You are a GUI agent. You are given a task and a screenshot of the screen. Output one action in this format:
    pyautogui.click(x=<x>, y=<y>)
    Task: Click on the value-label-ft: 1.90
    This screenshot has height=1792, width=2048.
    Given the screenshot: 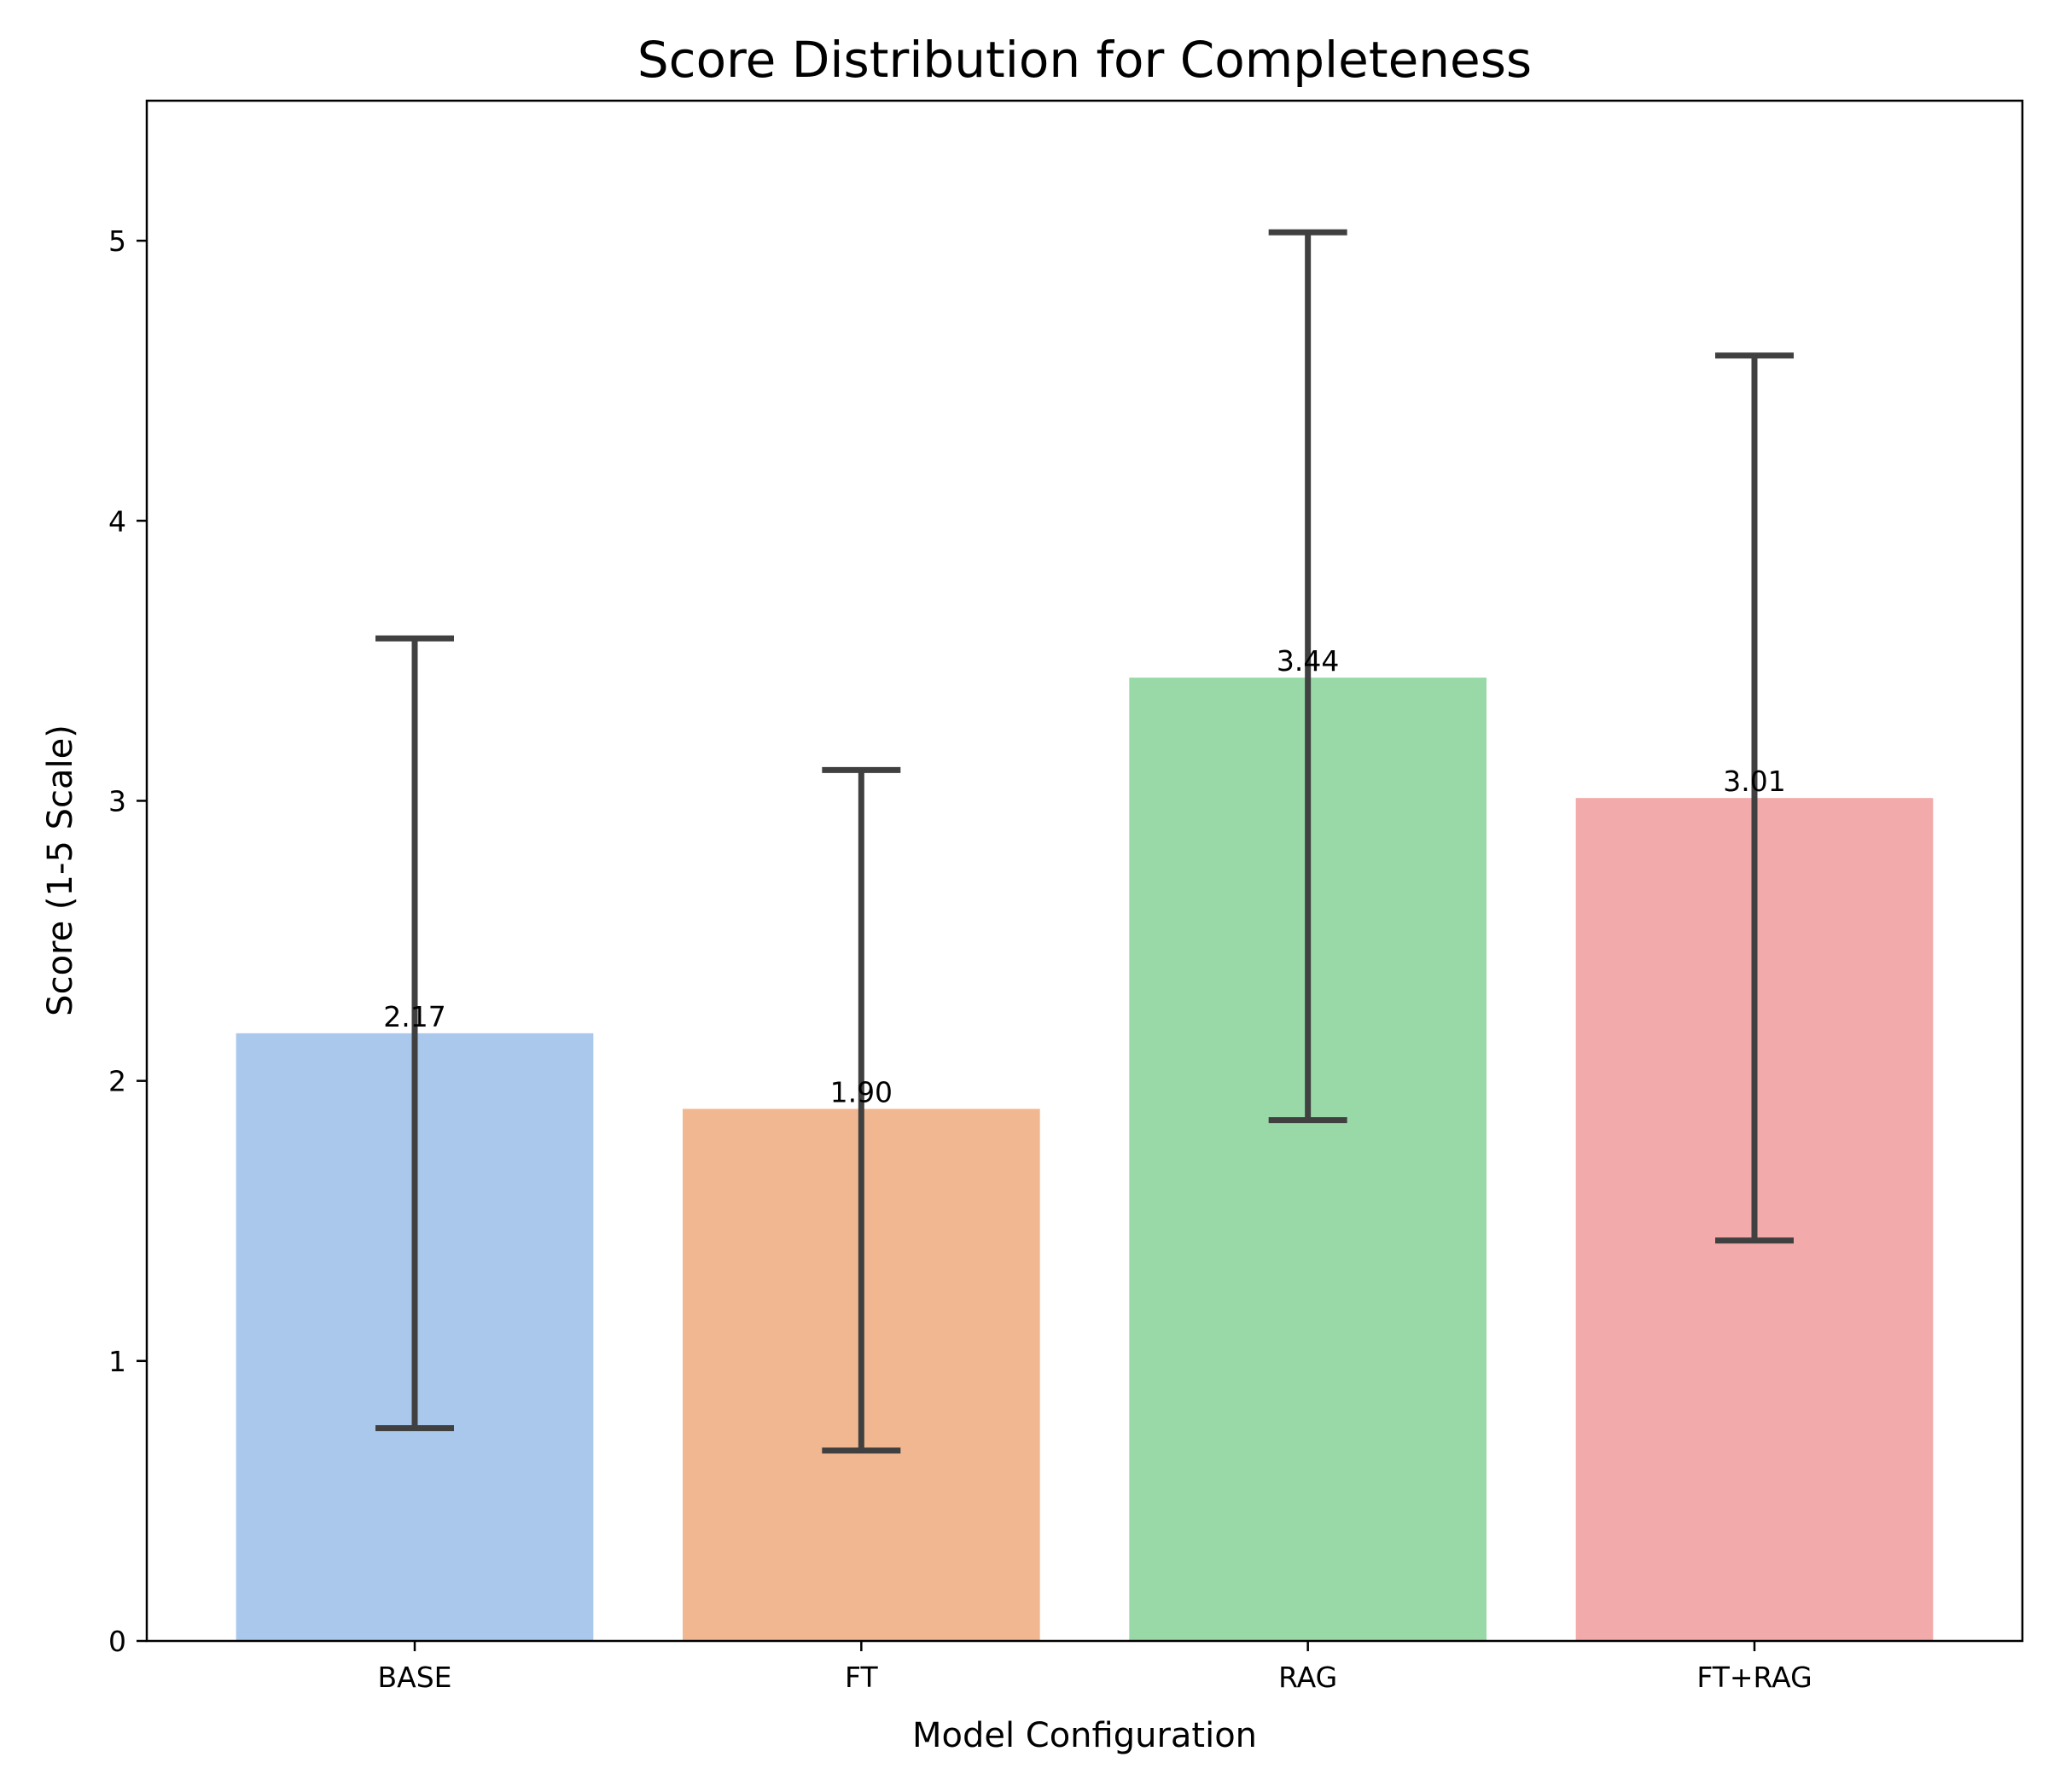 What is the action you would take?
    pyautogui.click(x=861, y=1091)
    